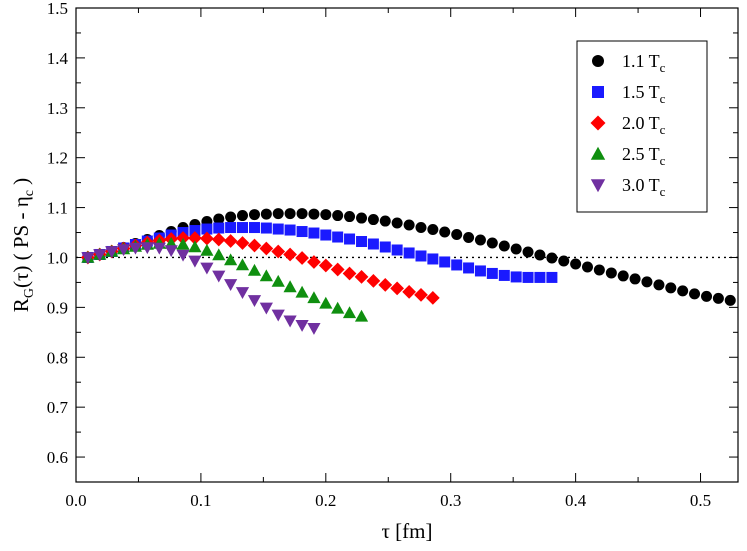 The image size is (747, 551). What do you see at coordinates (200, 500) in the screenshot?
I see `x-tick-label: 0.1` at bounding box center [200, 500].